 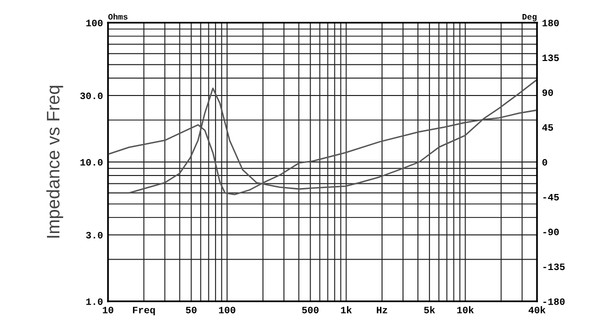 I want to click on y-tick-label: 1.0, so click(x=94, y=301).